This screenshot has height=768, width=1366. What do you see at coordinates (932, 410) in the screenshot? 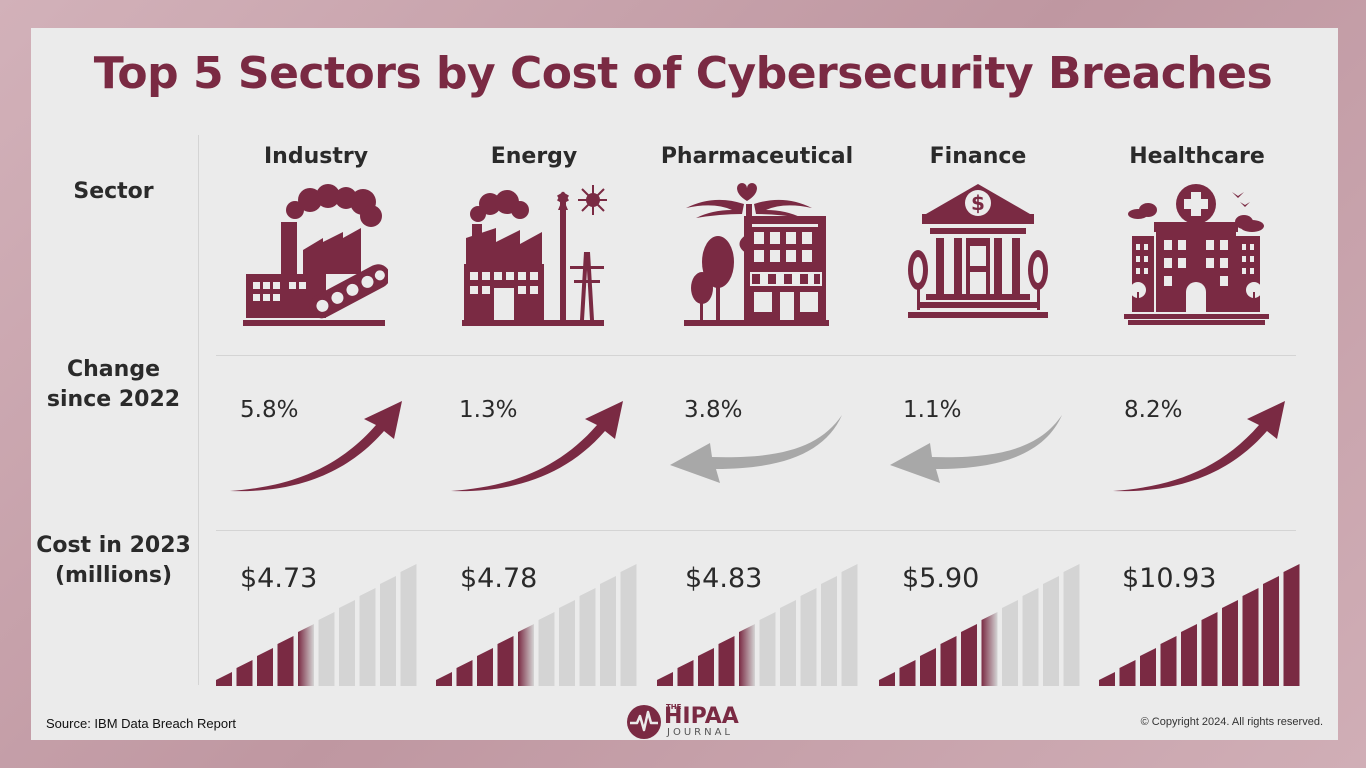
I see `change-value-finance: 1.1%` at bounding box center [932, 410].